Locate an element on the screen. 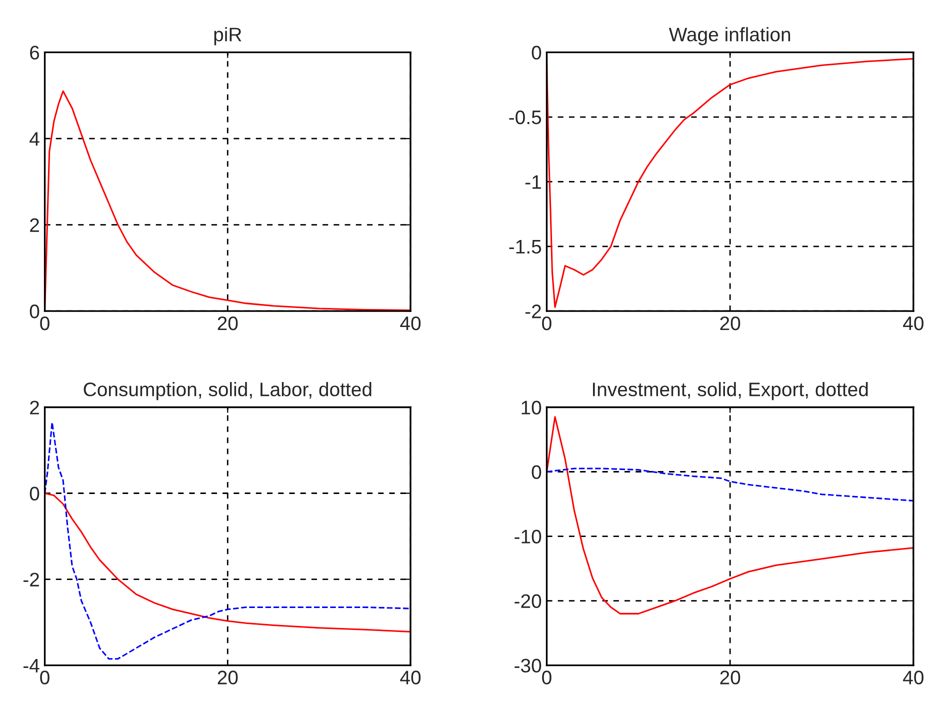 The height and width of the screenshot is (707, 933). y-tick-label: 4 is located at coordinates (35, 139).